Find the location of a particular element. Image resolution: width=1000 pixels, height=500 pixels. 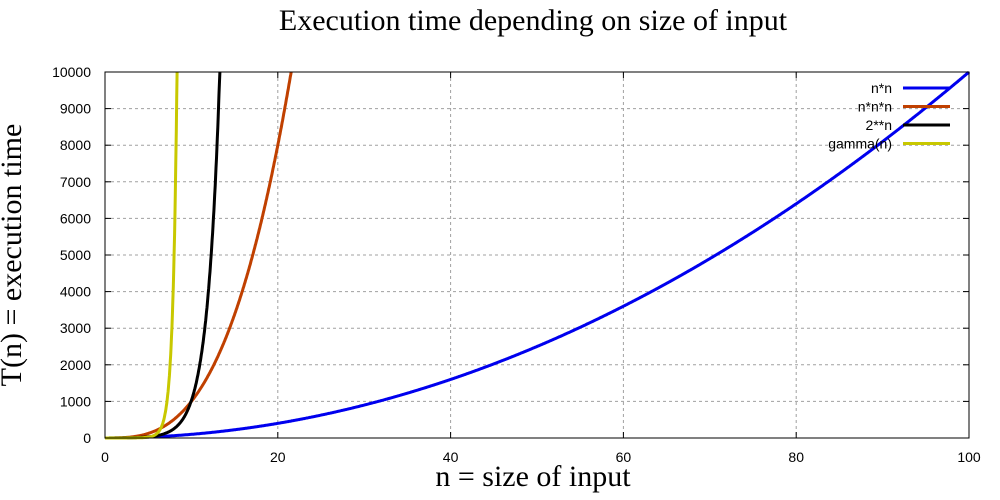

x-tick-label: 60 is located at coordinates (624, 457).